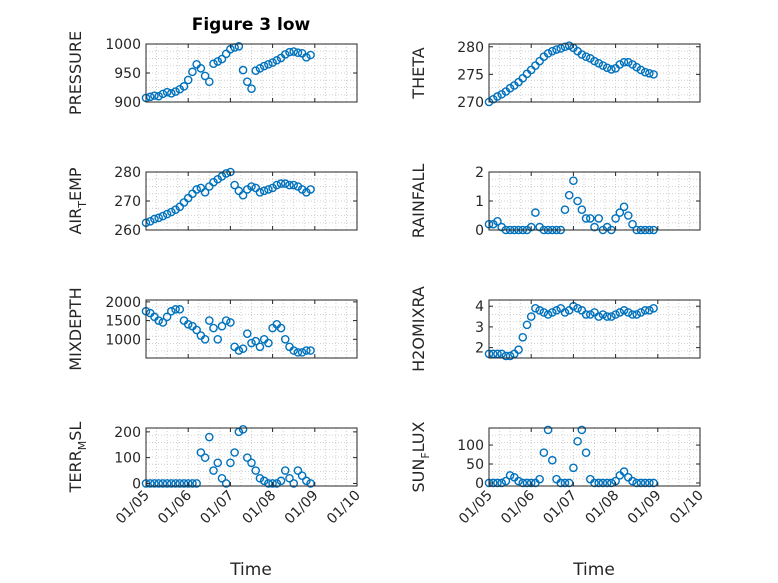 Image resolution: width=778 pixels, height=583 pixels. Describe the element at coordinates (127, 103) in the screenshot. I see `y-tick-label: 900` at that location.